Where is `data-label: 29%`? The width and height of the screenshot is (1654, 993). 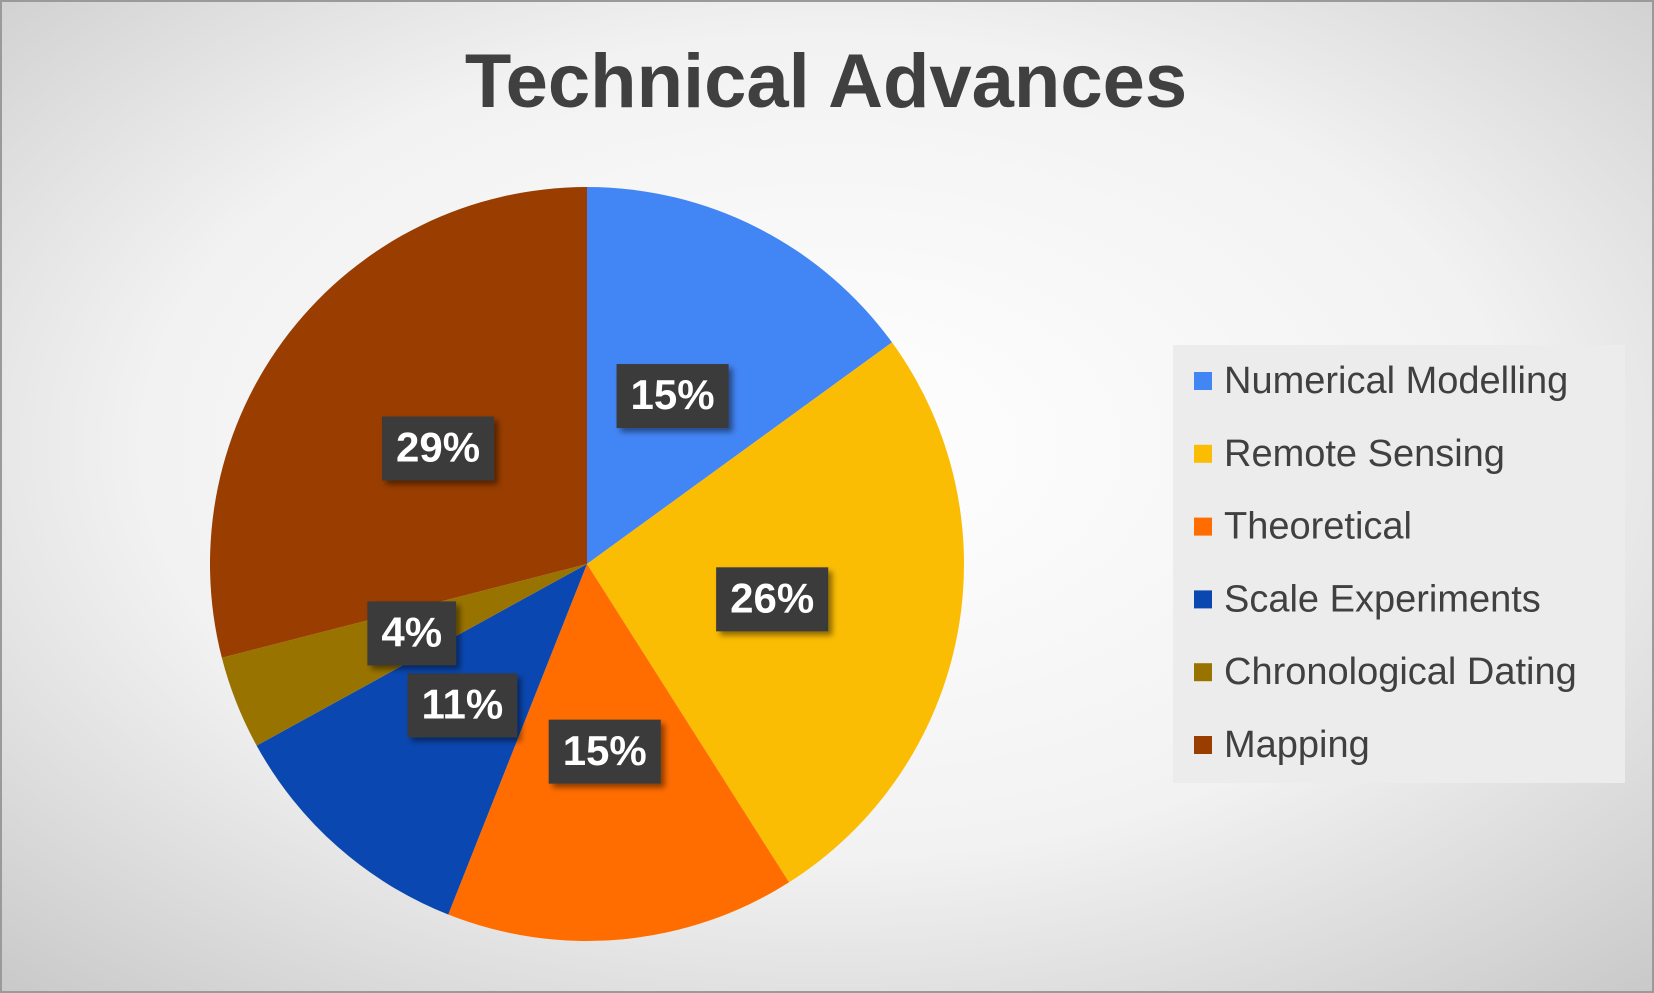 data-label: 29% is located at coordinates (438, 447).